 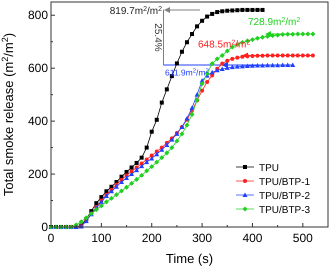 What do you see at coordinates (274, 22) in the screenshot?
I see `annotation: 728.9m$^{2}$/m$^{2}$` at bounding box center [274, 22].